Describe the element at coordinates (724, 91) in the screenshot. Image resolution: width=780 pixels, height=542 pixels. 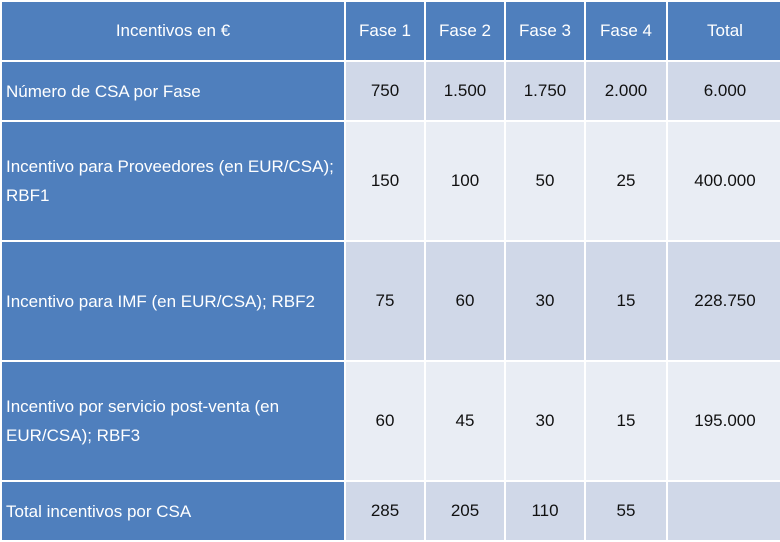
I see `table-cell: 6.000` at that location.